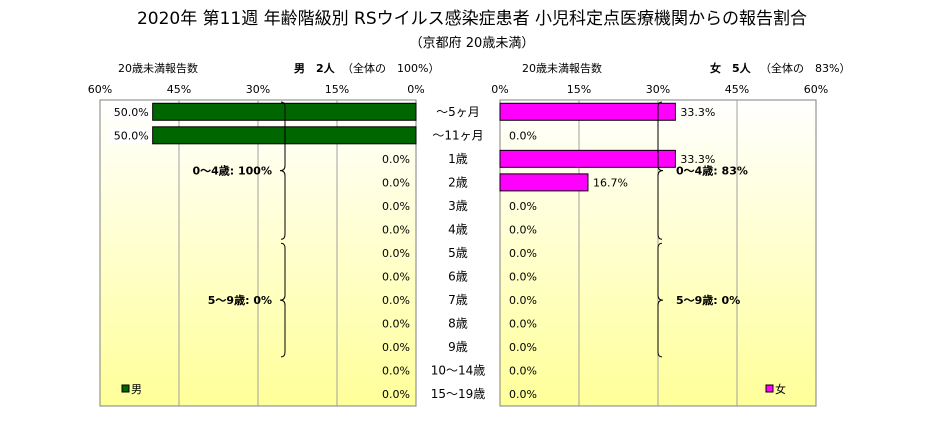 Image resolution: width=944 pixels, height=443 pixels. I want to click on female-header-total: 女 5人, so click(730, 68).